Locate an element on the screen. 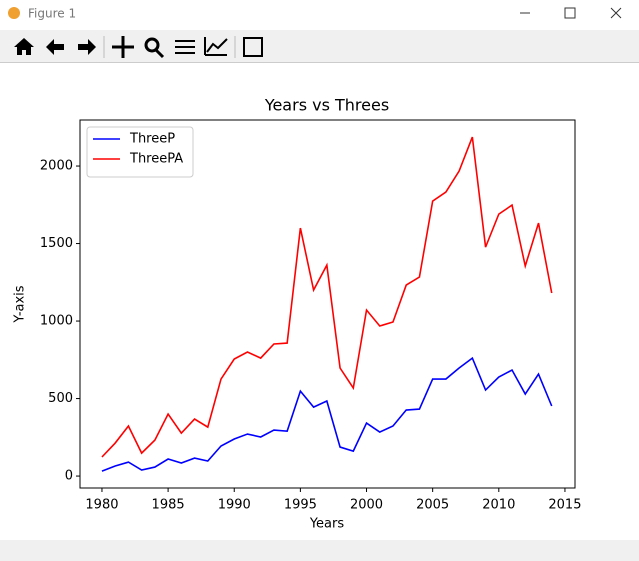 The width and height of the screenshot is (639, 561). toolbar-icons is located at coordinates (138, 47).